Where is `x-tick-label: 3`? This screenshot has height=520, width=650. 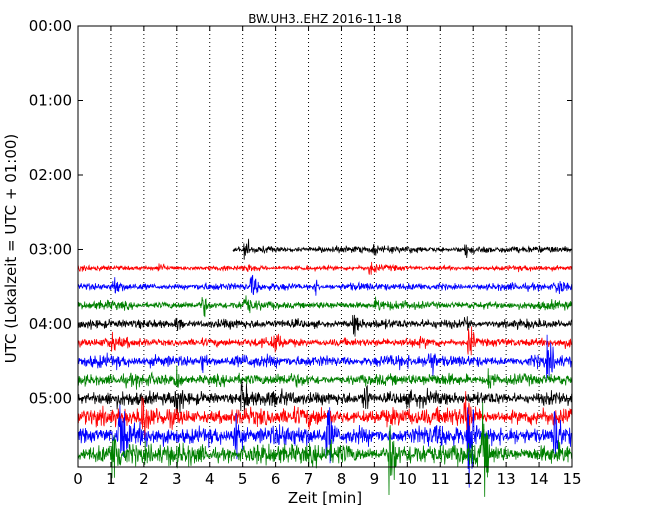
x-tick-label: 3 is located at coordinates (177, 479).